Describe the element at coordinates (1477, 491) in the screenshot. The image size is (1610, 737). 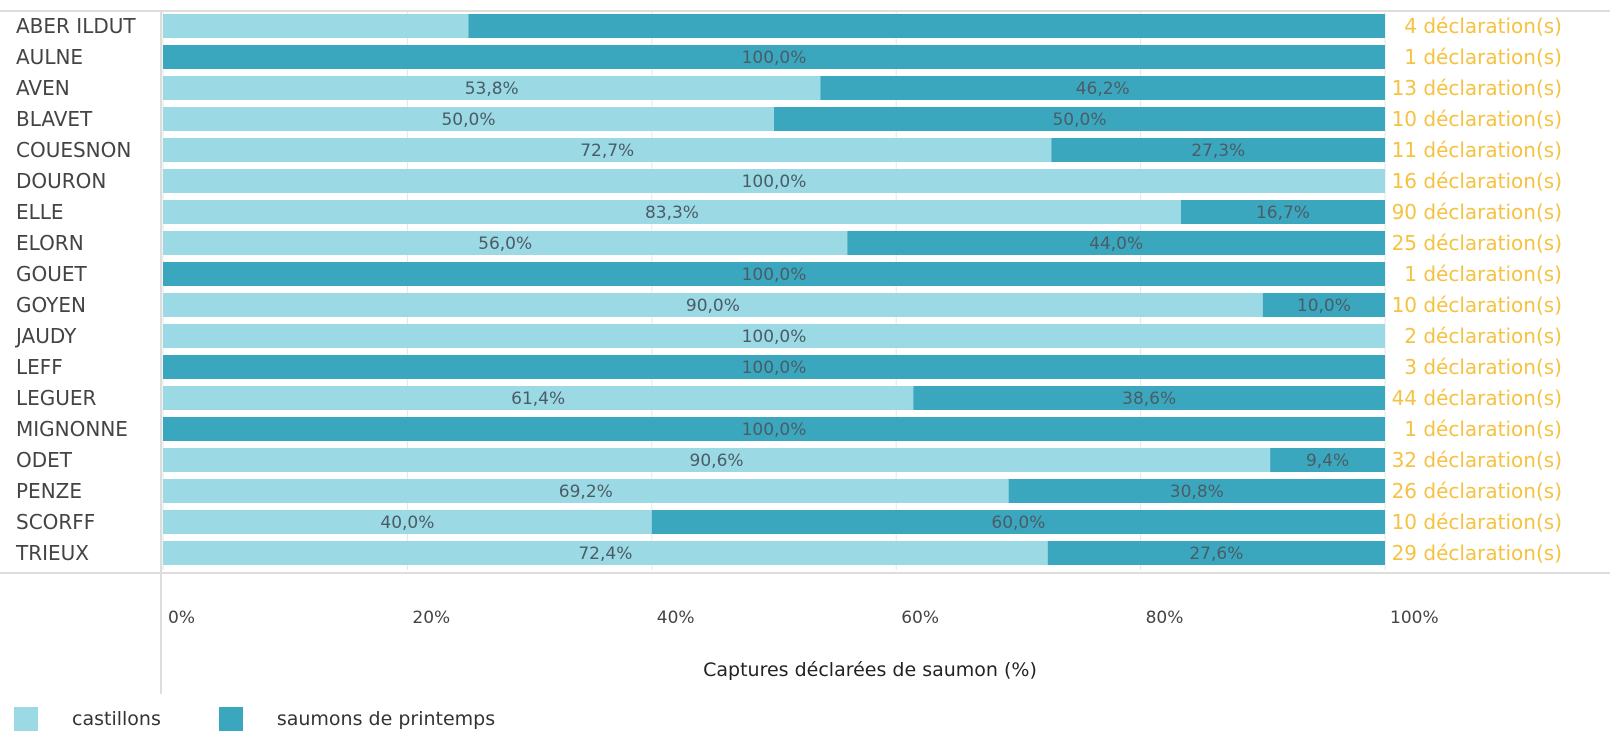
I see `declaration-count: 26 déclaration(s)` at that location.